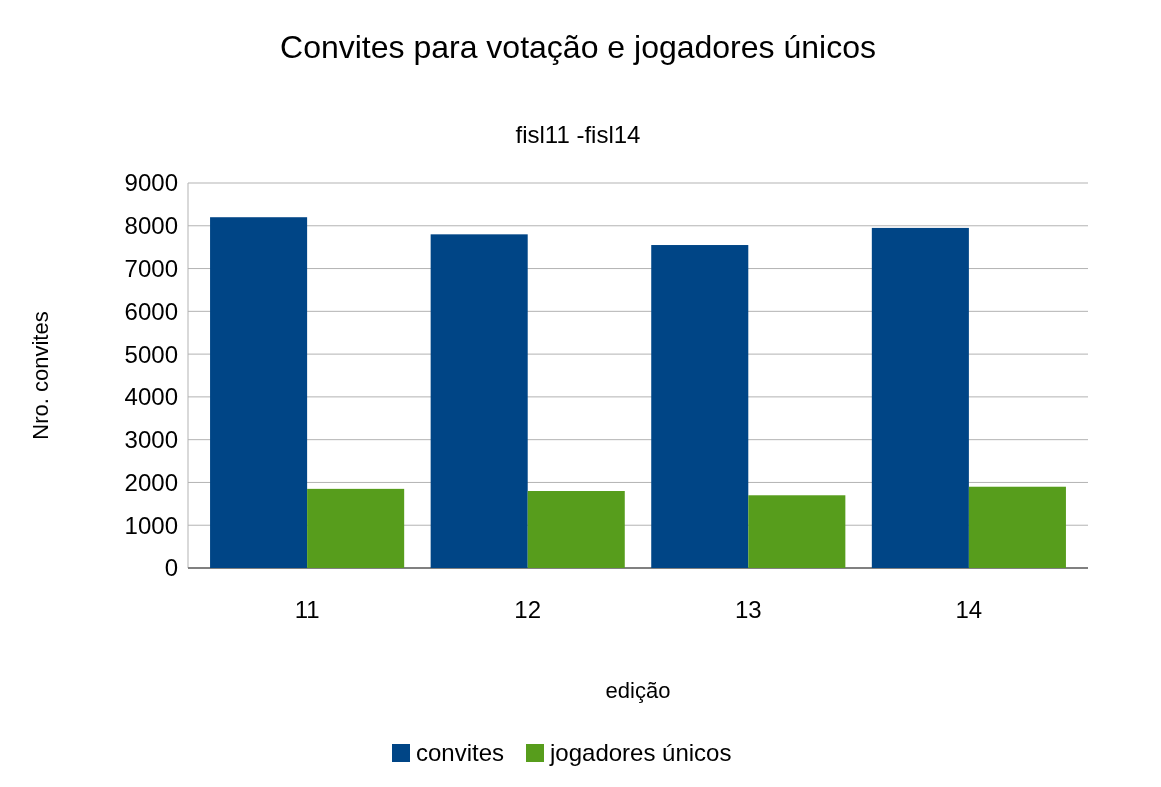 The width and height of the screenshot is (1161, 787). I want to click on y-tick-label: 9000, so click(151, 183).